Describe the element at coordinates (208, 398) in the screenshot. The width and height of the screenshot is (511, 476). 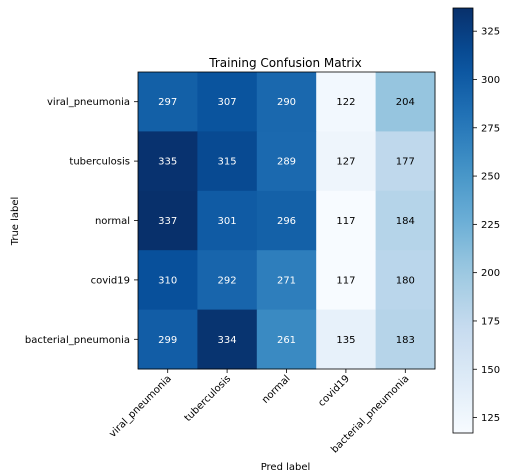
I see `x-tick-label: tuberculosis` at that location.